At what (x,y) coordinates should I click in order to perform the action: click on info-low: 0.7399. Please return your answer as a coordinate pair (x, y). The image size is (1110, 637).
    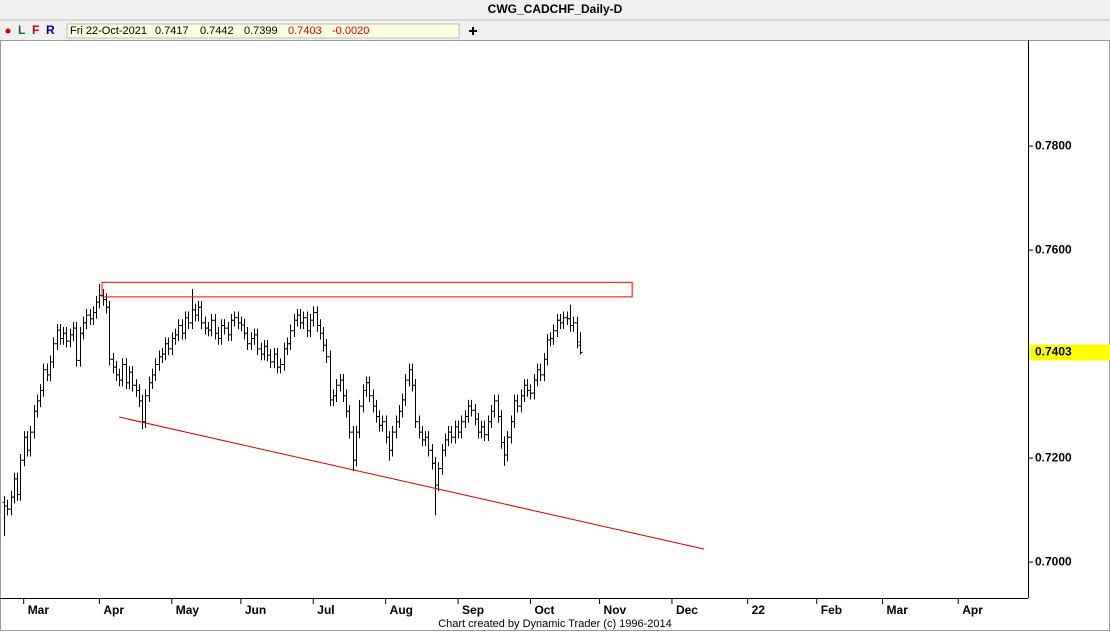
    Looking at the image, I should click on (261, 31).